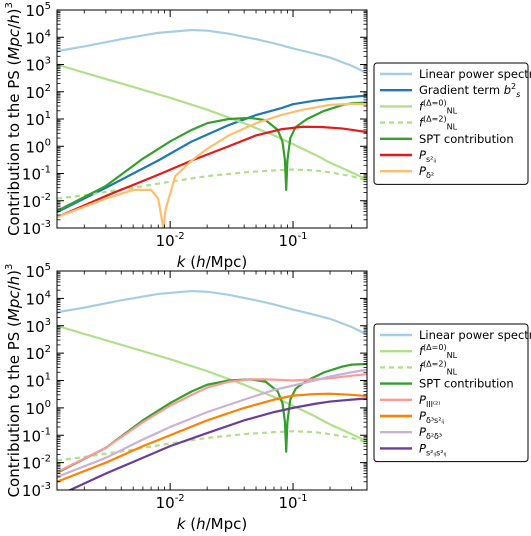 The image size is (531, 536). I want to click on legend-label: Ps²ᵢⱼs²ᵢⱼ, so click(432, 449).